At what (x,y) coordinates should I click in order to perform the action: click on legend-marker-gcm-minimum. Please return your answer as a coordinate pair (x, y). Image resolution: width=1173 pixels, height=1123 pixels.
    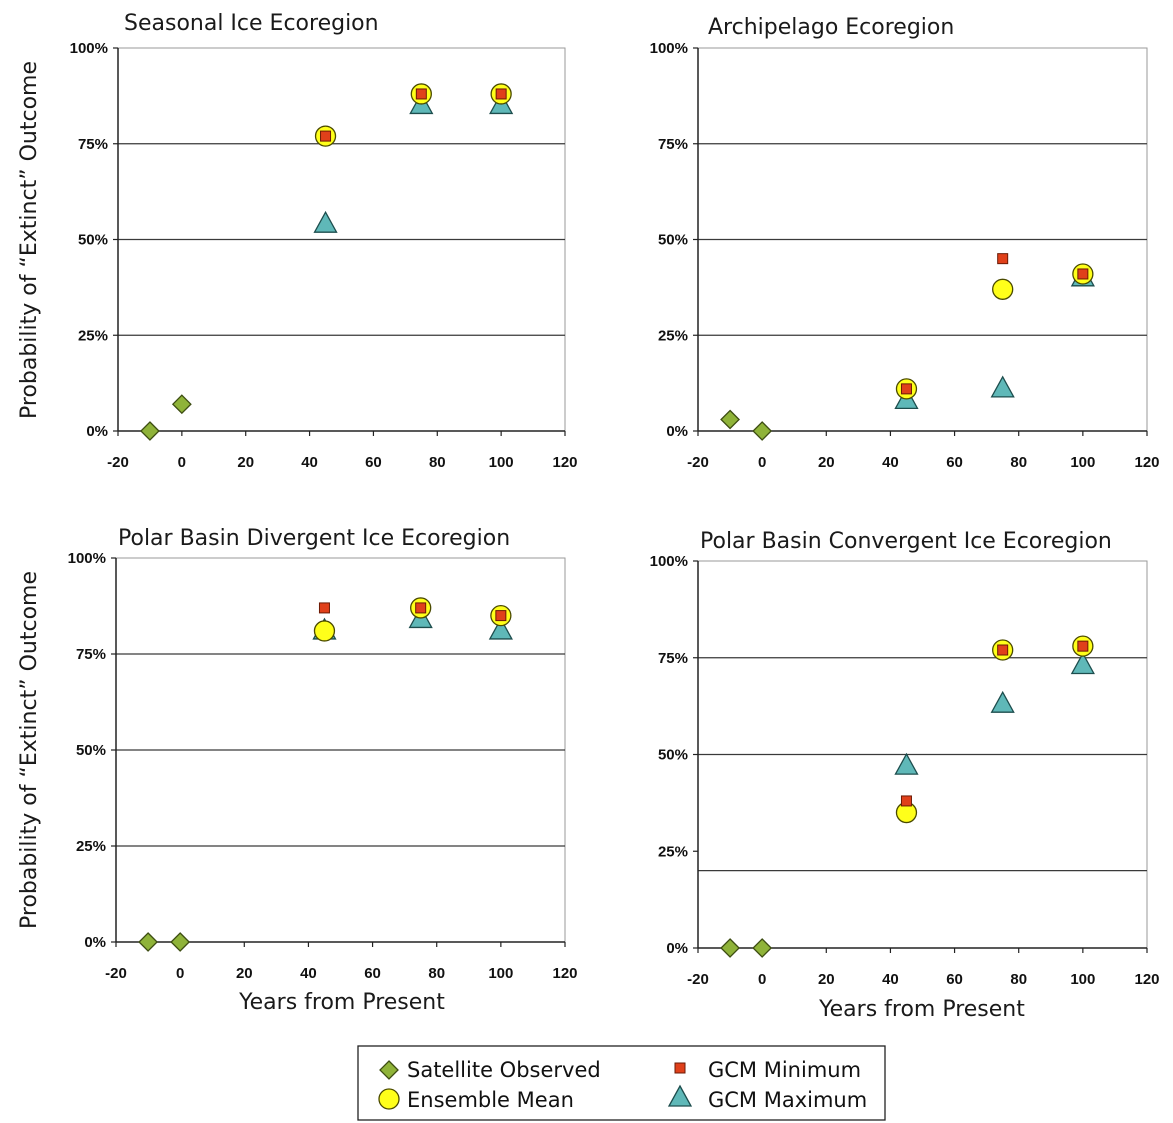
    Looking at the image, I should click on (680, 1068).